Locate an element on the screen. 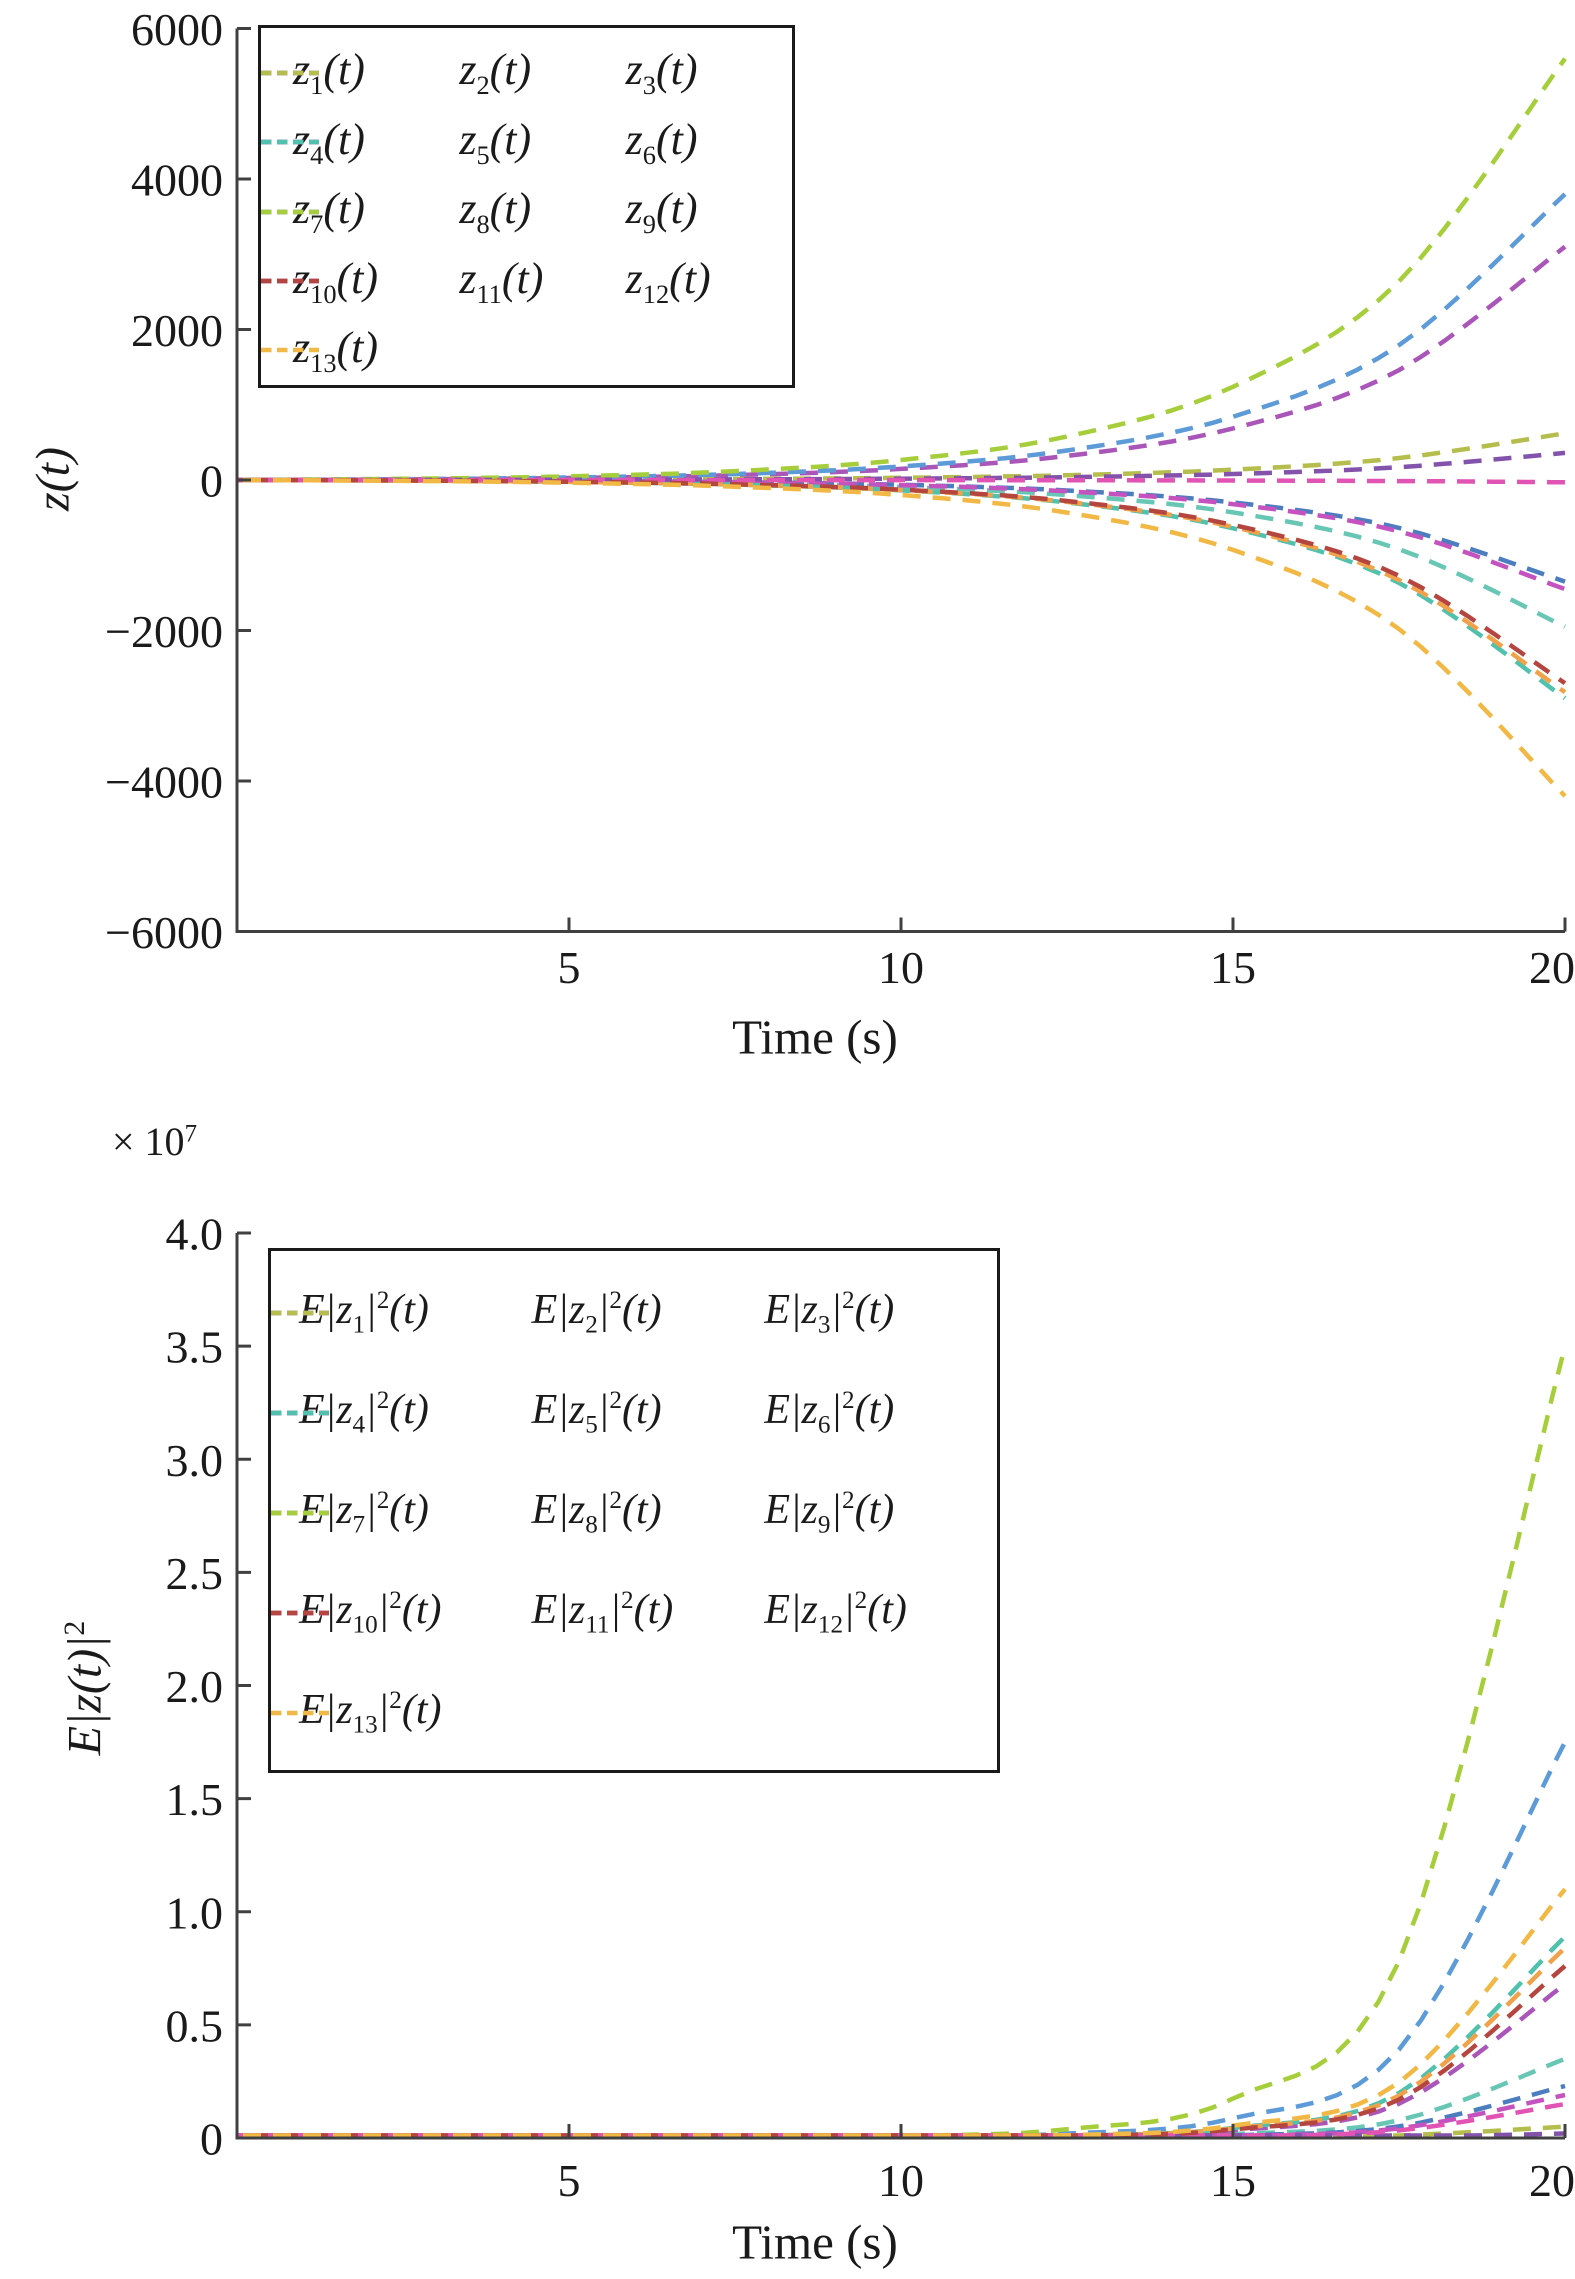  legend-item-Ez5: E|z5|2(t) is located at coordinates (518, 1412).